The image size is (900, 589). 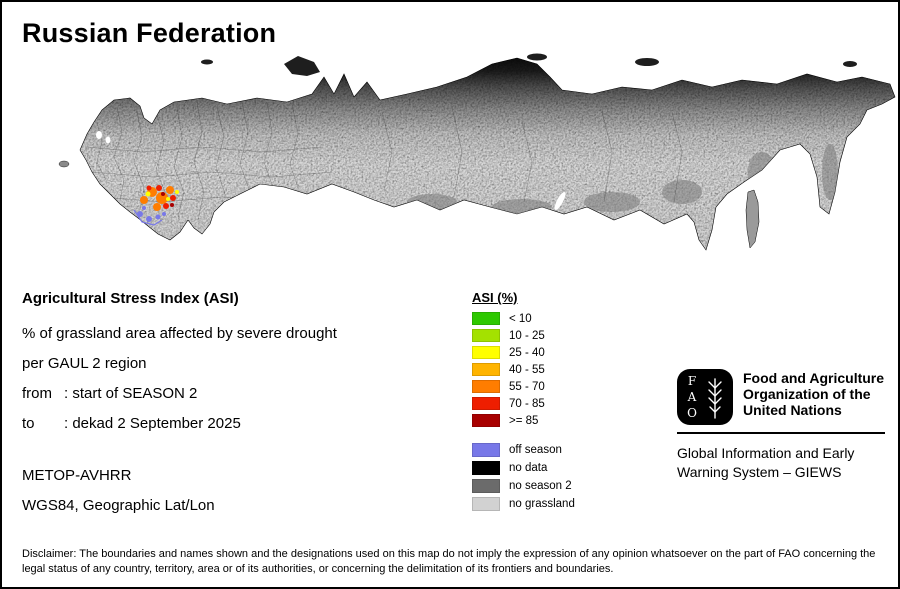 I want to click on legend-row: no season 2, so click(x=547, y=486).